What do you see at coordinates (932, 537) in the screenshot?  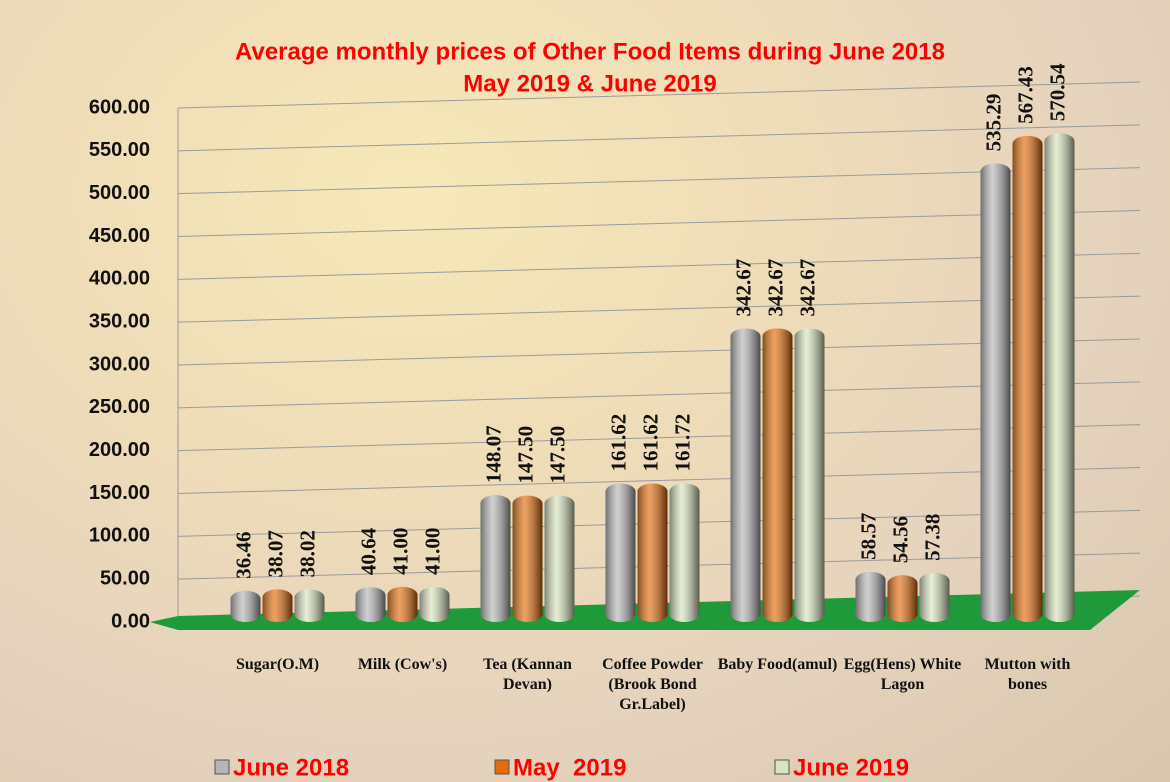 I see `data-label: 57.38` at bounding box center [932, 537].